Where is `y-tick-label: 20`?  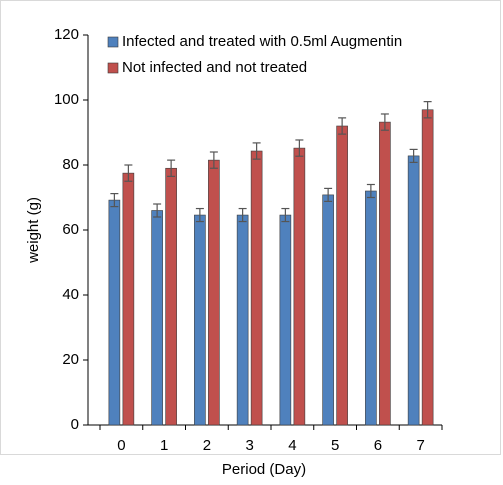 y-tick-label: 20 is located at coordinates (70, 359).